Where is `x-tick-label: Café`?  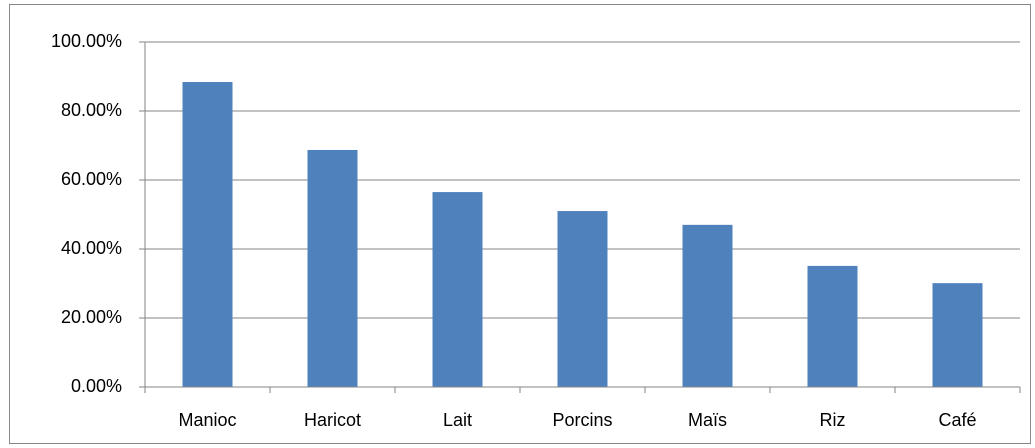
x-tick-label: Café is located at coordinates (957, 420).